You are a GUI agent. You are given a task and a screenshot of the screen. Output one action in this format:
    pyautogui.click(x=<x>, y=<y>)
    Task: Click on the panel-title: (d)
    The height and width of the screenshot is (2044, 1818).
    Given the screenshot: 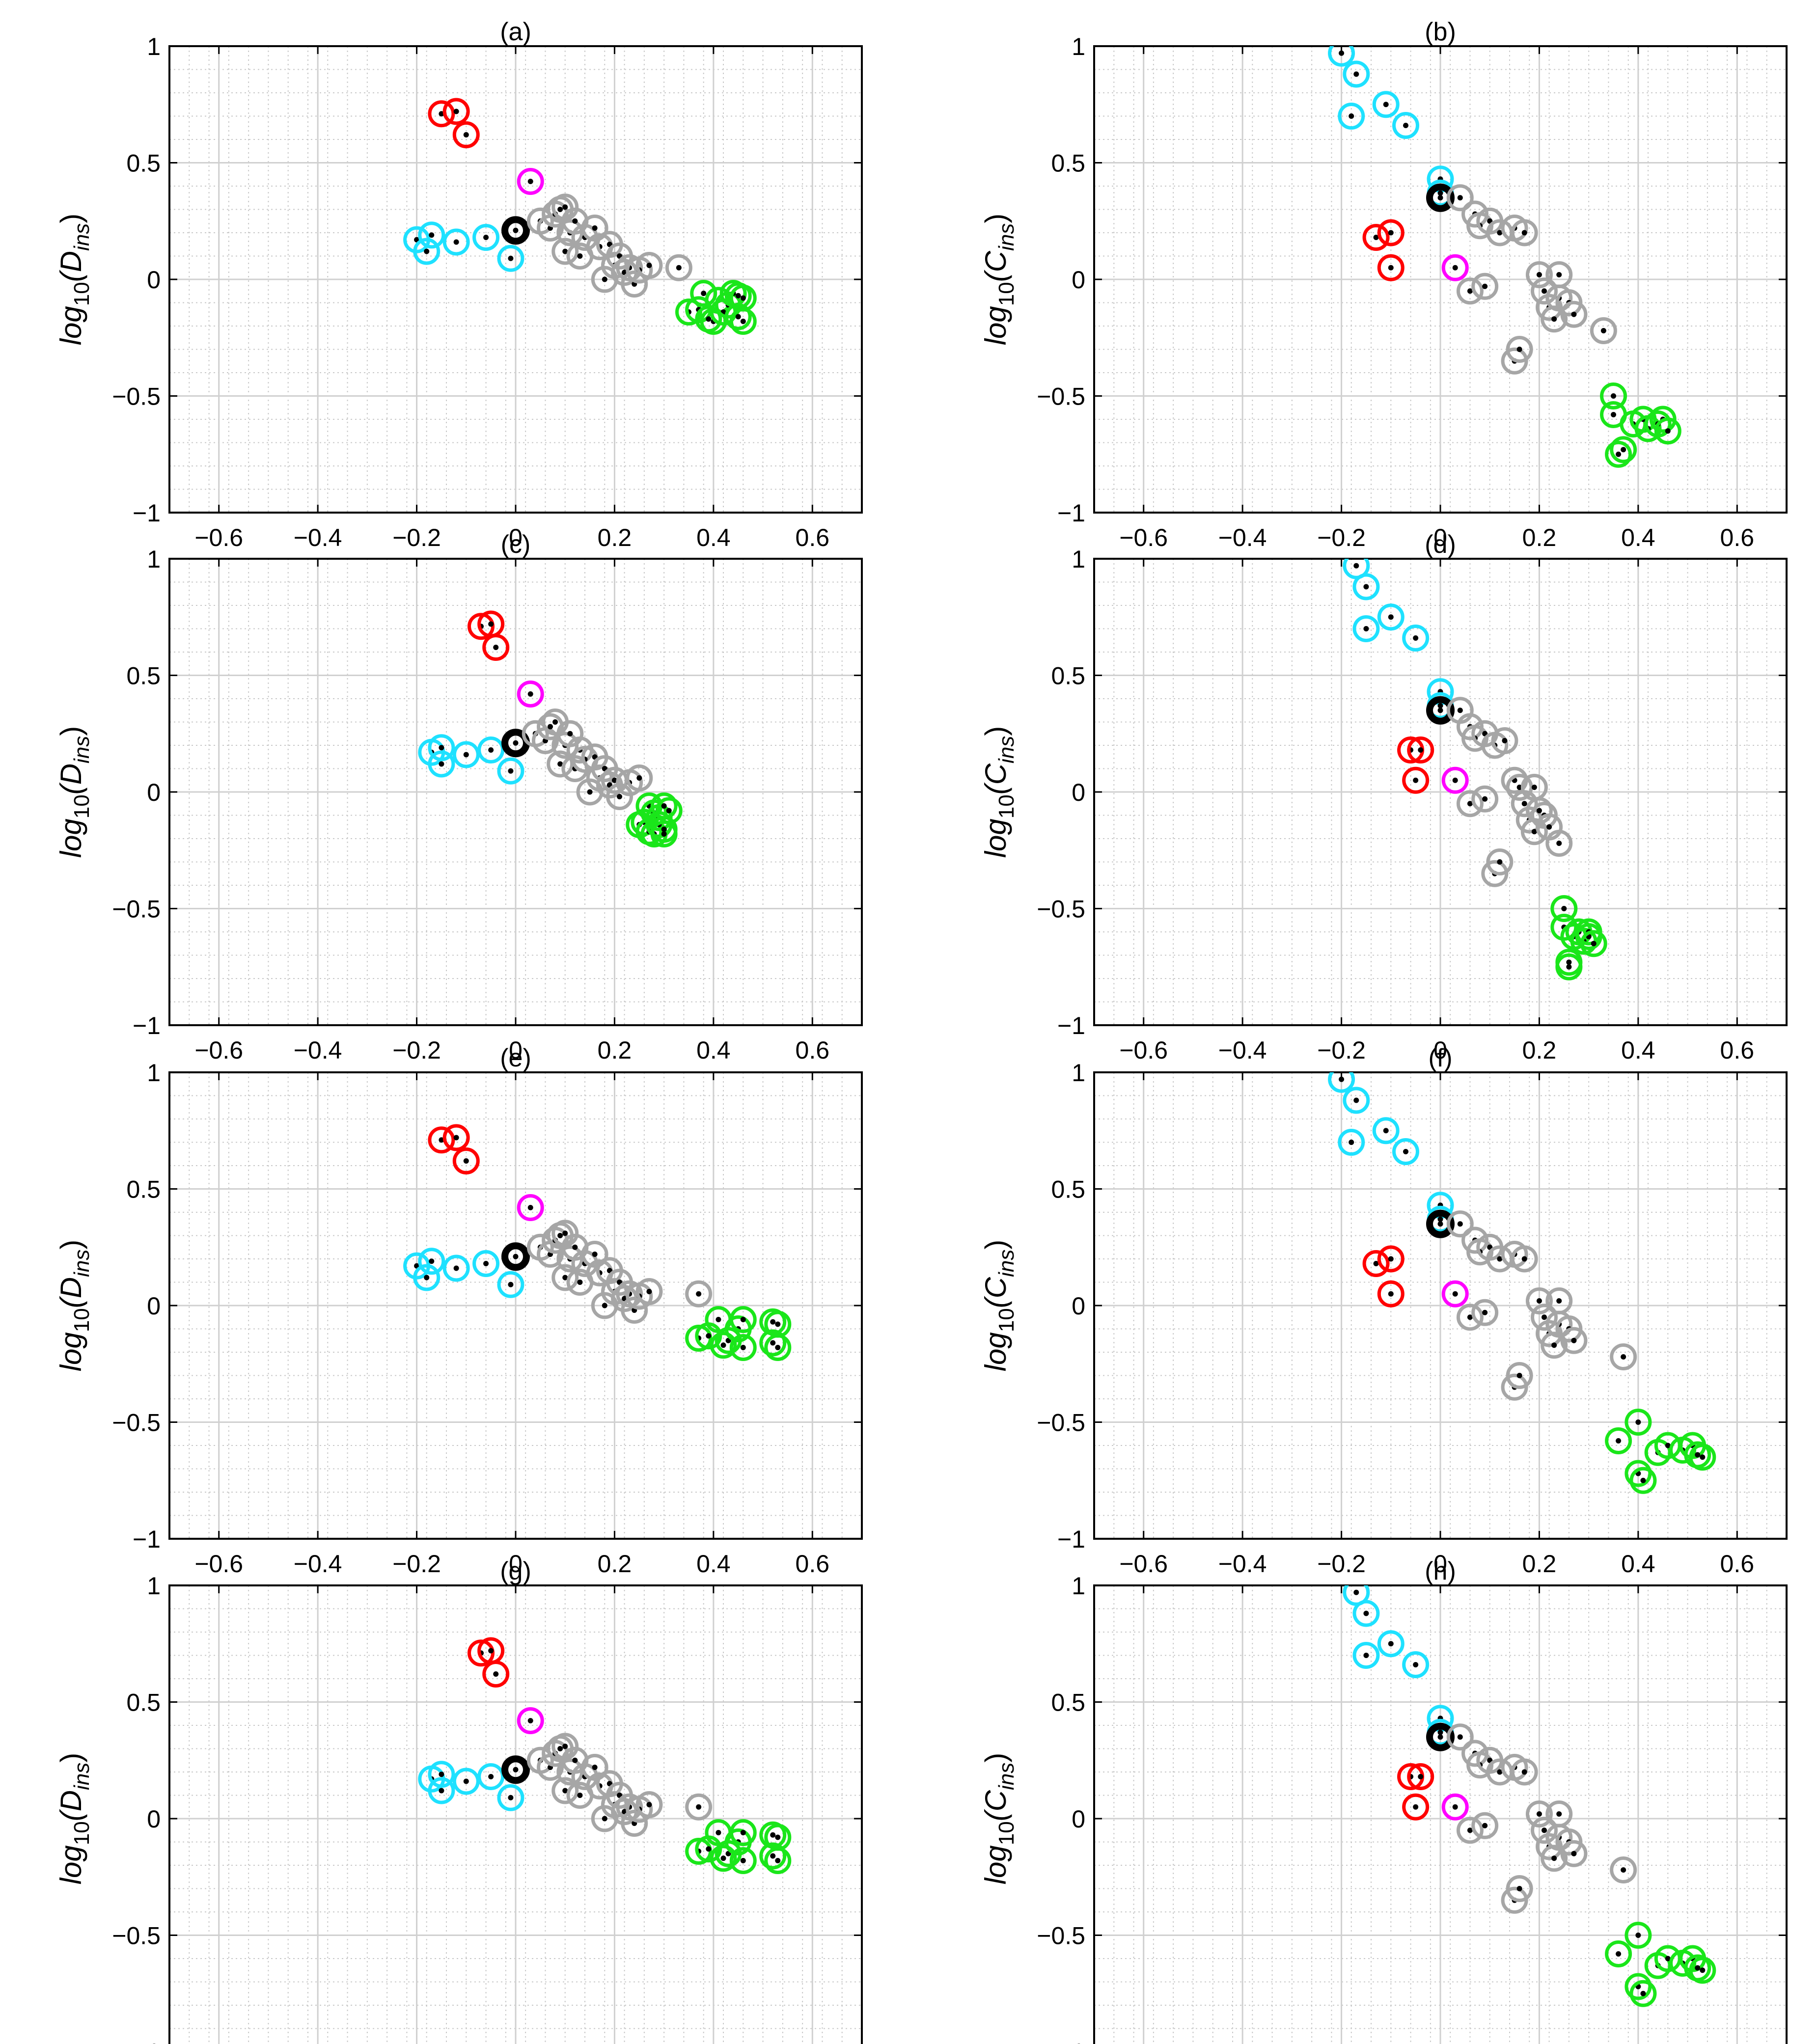 What is the action you would take?
    pyautogui.click(x=1440, y=544)
    